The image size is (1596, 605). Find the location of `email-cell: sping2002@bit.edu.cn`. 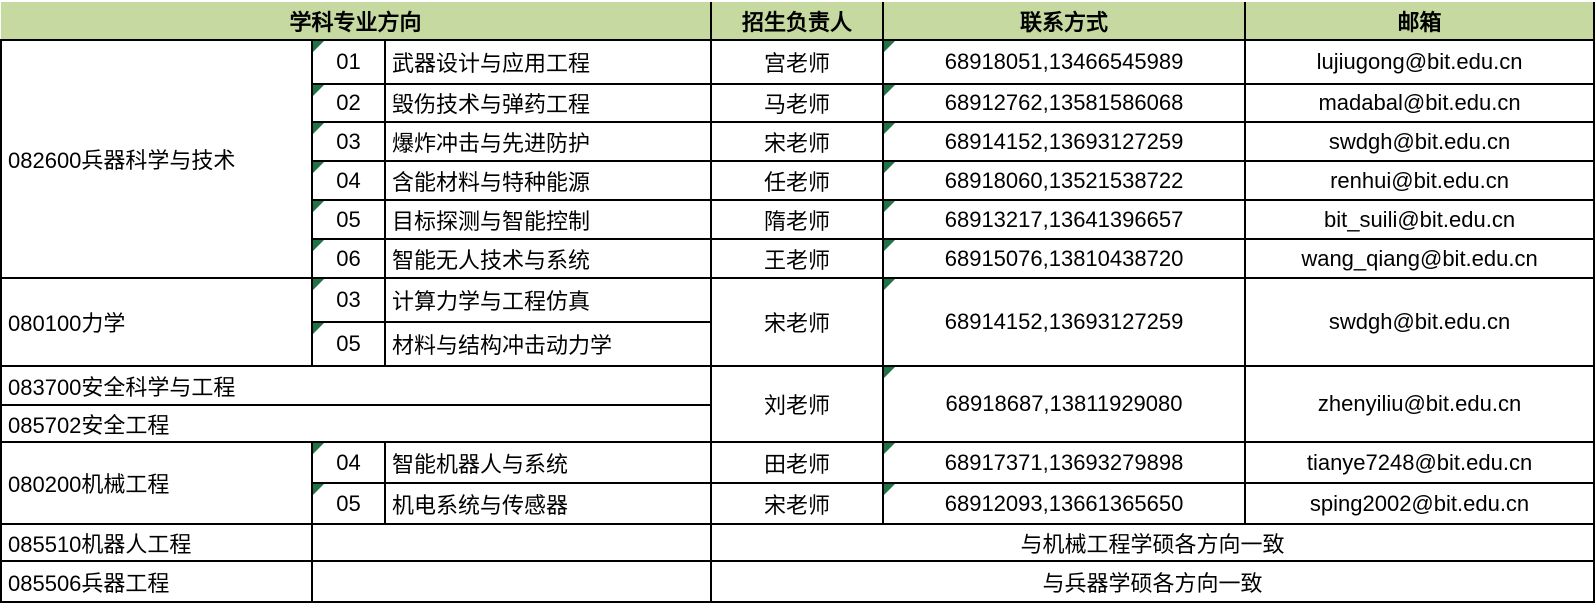

email-cell: sping2002@bit.edu.cn is located at coordinates (1420, 503).